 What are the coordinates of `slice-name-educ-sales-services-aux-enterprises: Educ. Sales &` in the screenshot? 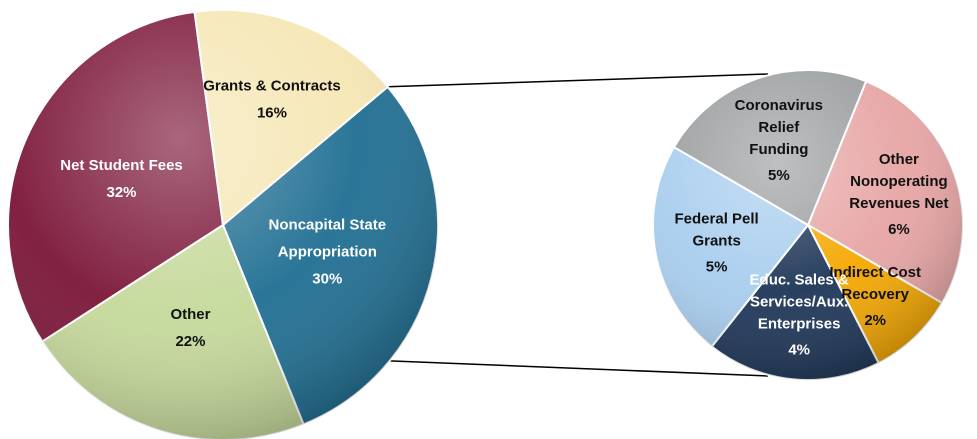 It's located at (799, 280).